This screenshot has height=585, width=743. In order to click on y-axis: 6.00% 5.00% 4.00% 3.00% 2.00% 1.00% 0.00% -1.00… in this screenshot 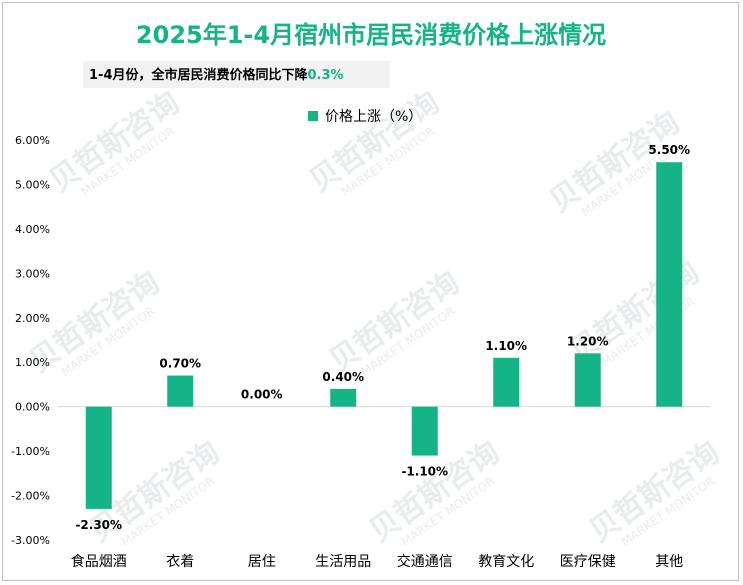, I will do `click(30, 340)`.